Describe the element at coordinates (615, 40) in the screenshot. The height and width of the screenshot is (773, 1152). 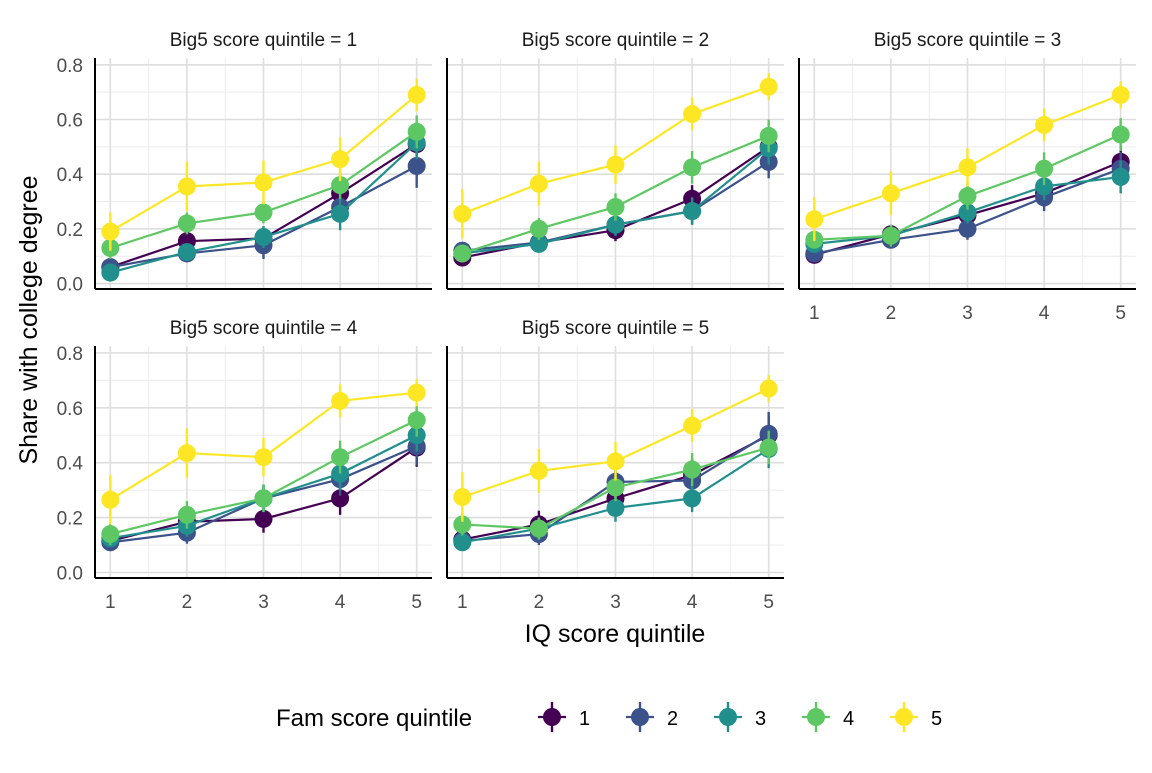
I see `facet-title: Big5 score quintile = 2` at that location.